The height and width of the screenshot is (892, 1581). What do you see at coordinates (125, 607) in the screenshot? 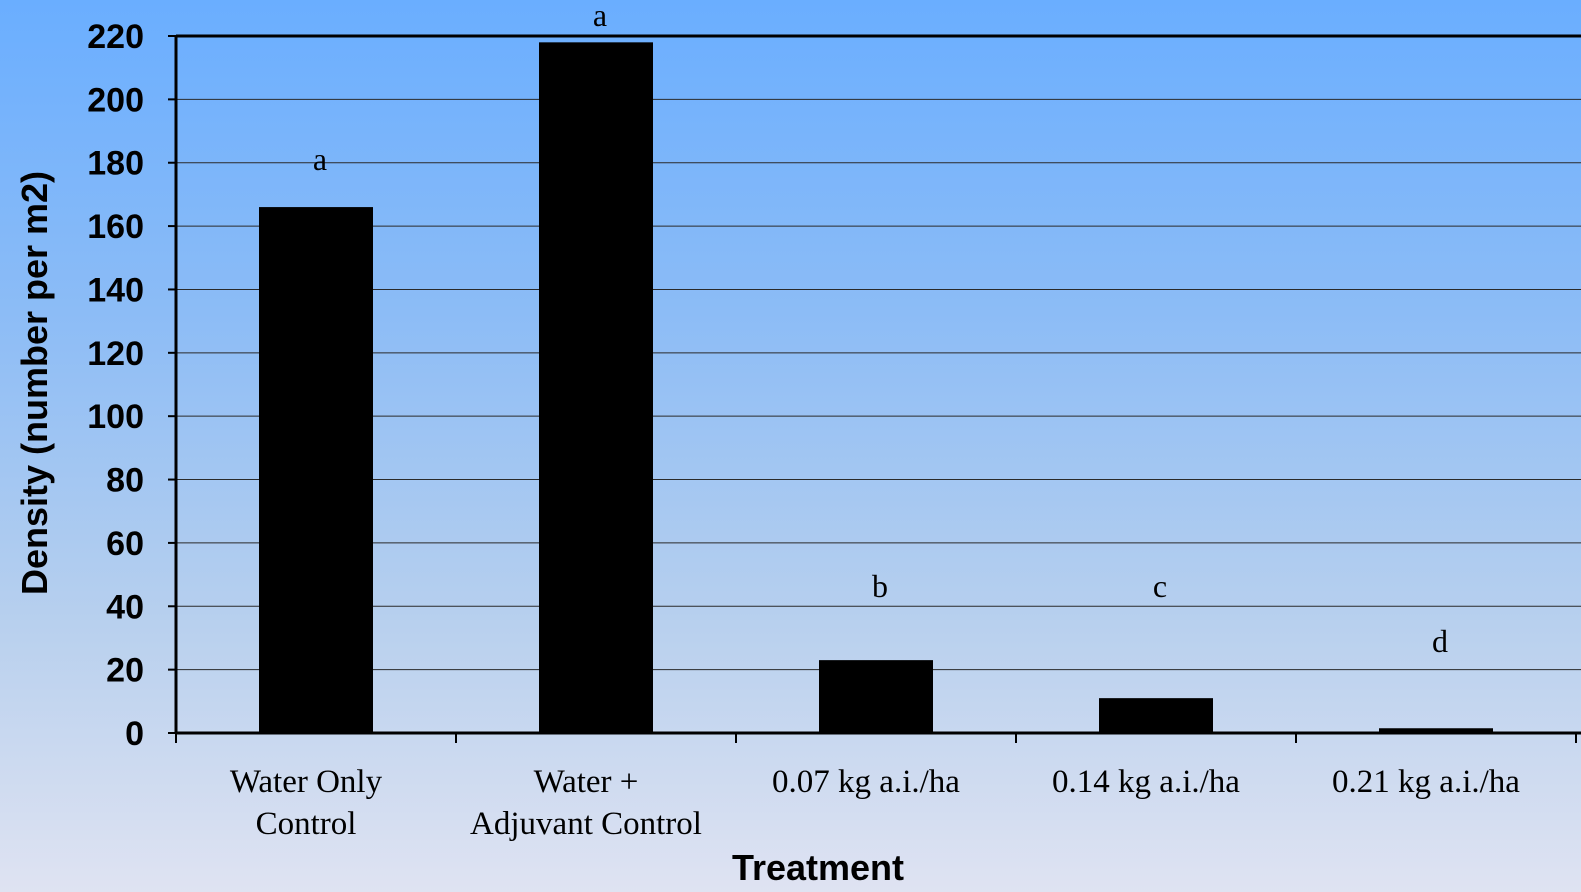
I see `y-tick-label: 40` at bounding box center [125, 607].